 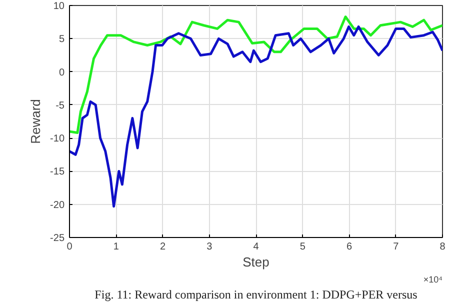 What do you see at coordinates (256, 247) in the screenshot?
I see `x-tick-label: 4` at bounding box center [256, 247].